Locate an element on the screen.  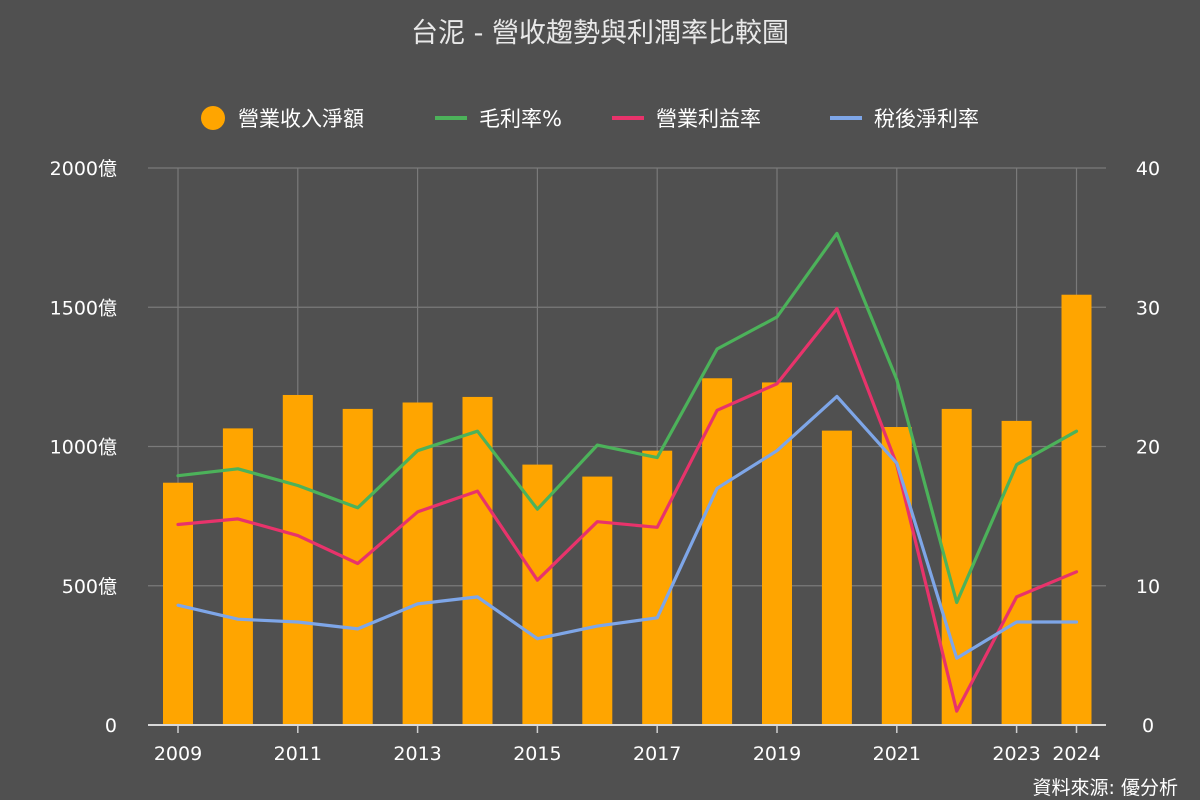
bar-2019 is located at coordinates (777, 553).